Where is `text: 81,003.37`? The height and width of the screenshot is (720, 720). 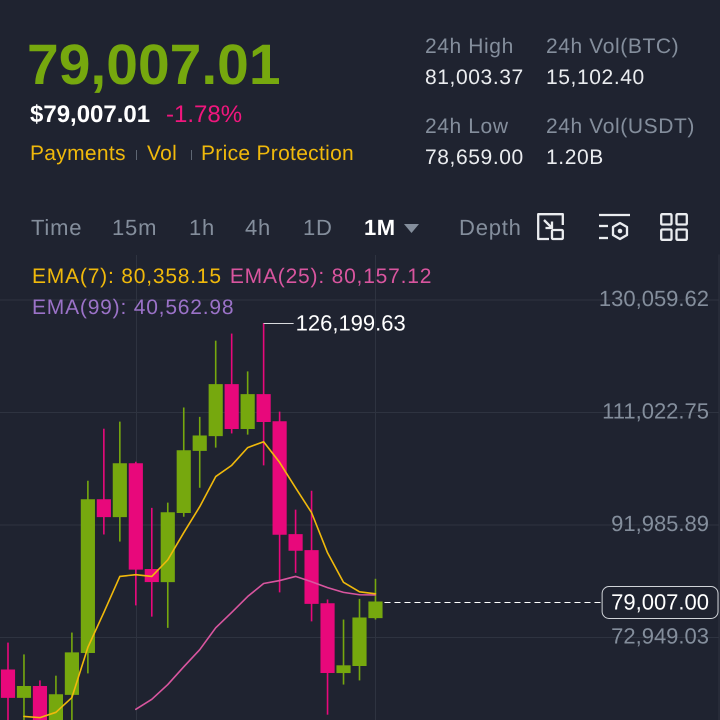 text: 81,003.37 is located at coordinates (474, 78).